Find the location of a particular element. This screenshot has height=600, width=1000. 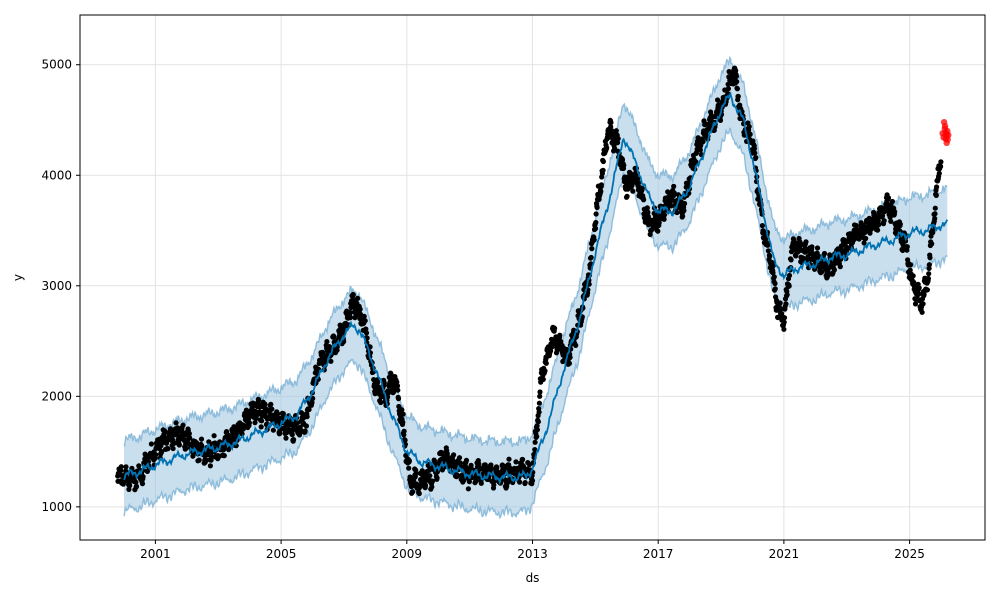

recent-point is located at coordinates (948, 135).